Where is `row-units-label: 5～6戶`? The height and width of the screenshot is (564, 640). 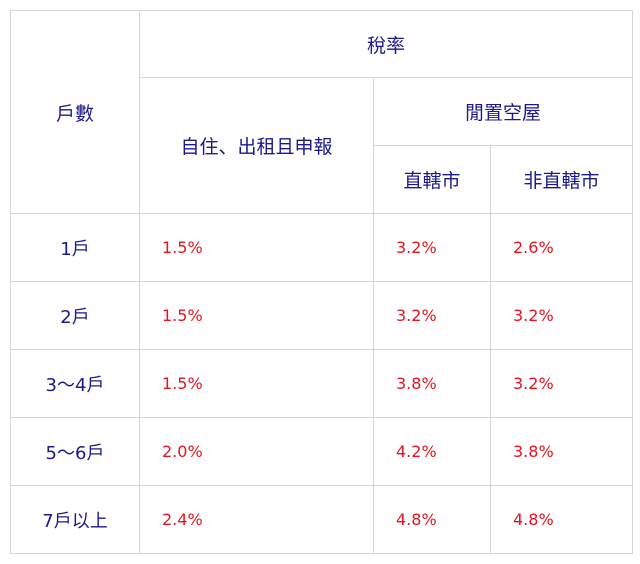
row-units-label: 5～6戶 is located at coordinates (75, 451).